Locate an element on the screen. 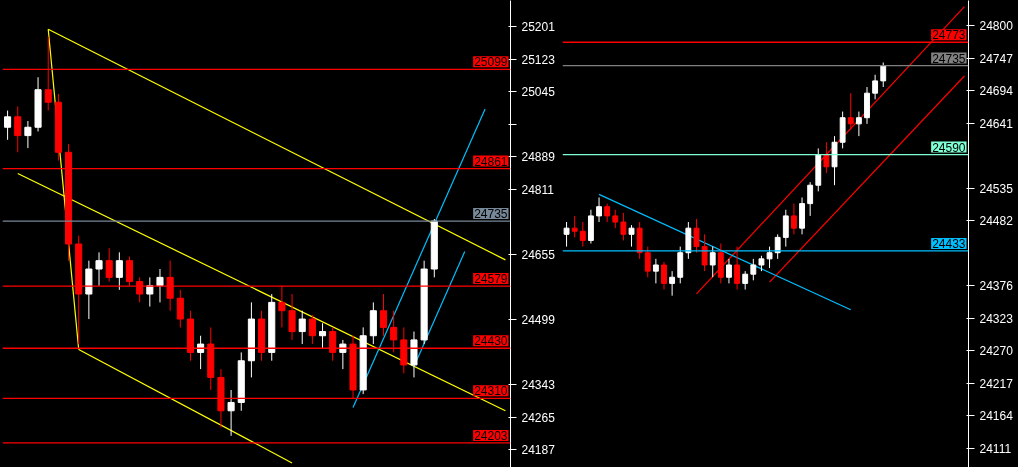  y-tick-label: 24694 is located at coordinates (996, 91).